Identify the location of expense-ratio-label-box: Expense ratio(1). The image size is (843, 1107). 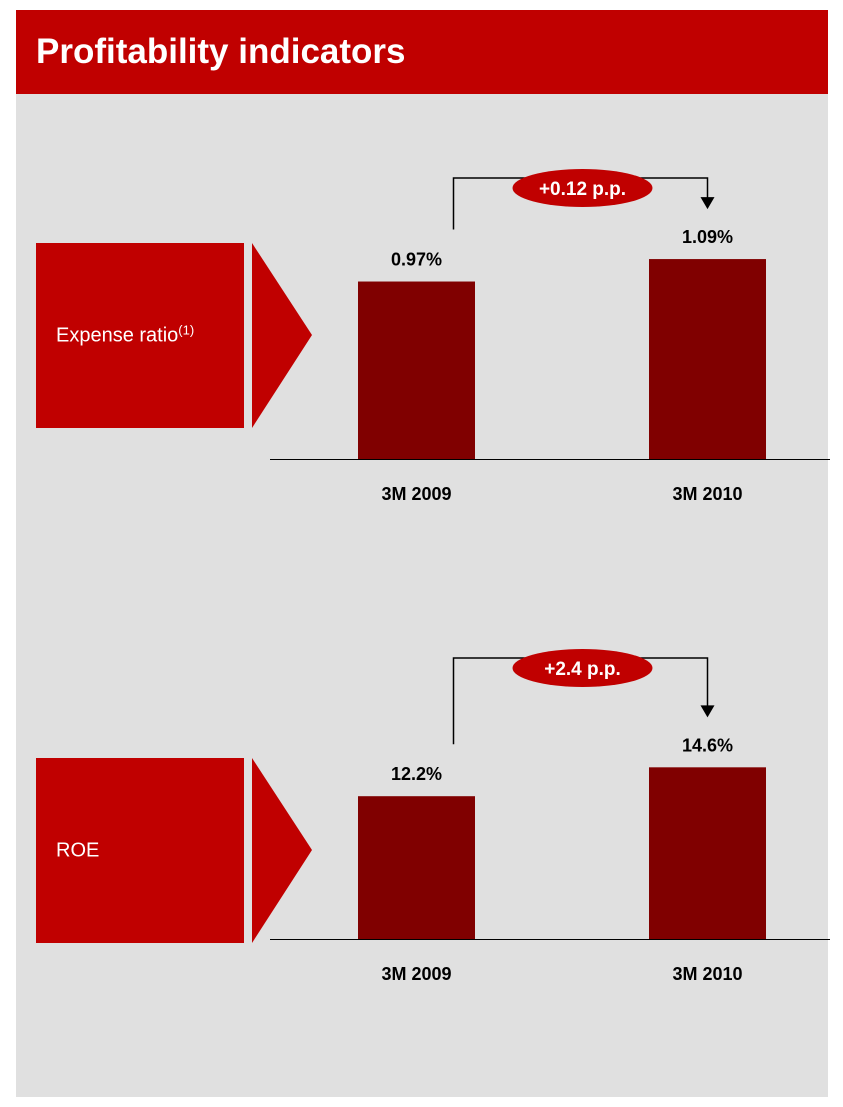
(140, 335).